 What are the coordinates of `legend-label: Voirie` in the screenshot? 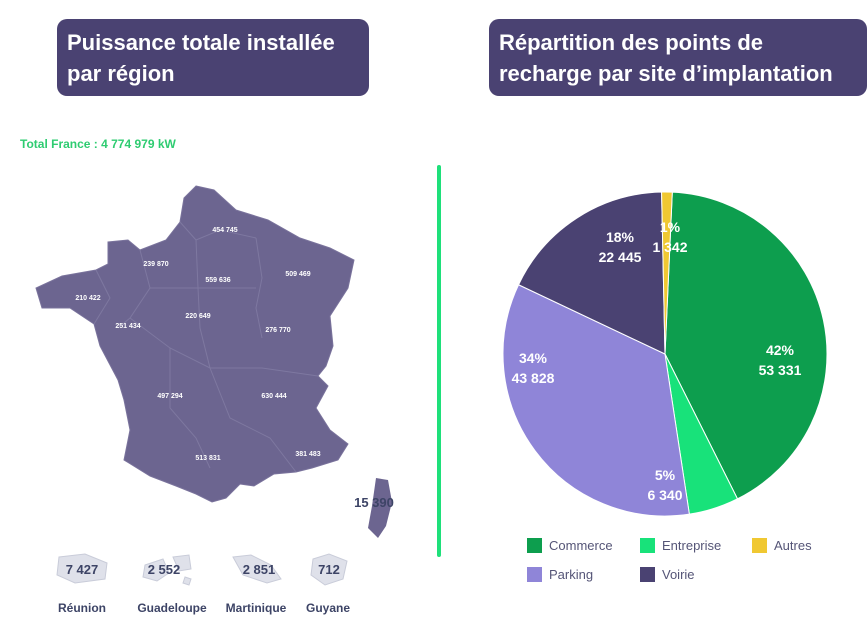 It's located at (678, 574).